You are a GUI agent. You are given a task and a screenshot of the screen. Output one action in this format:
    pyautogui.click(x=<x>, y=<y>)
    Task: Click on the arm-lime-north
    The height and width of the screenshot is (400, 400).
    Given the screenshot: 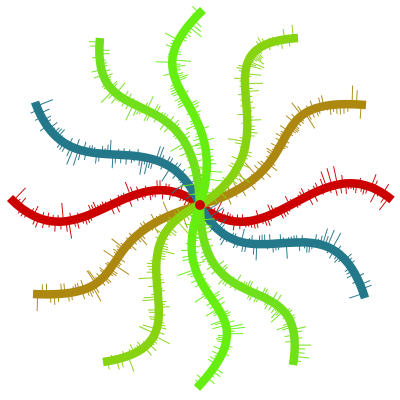 What is the action you would take?
    pyautogui.click(x=189, y=106)
    